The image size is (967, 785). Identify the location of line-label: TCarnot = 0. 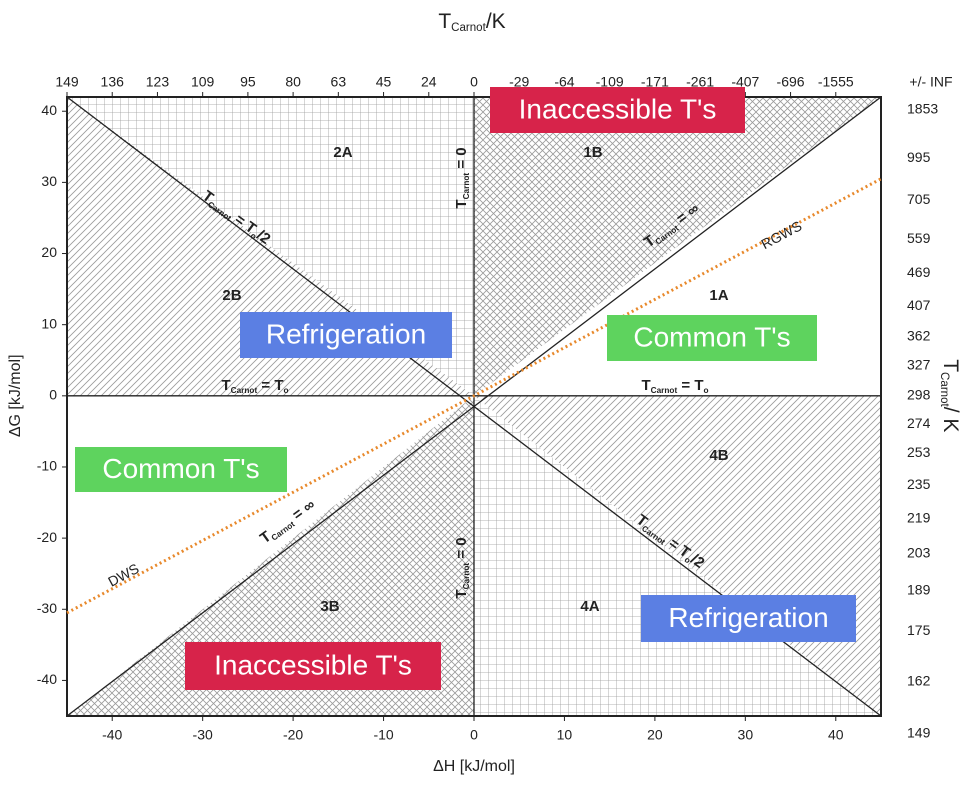
(462, 177).